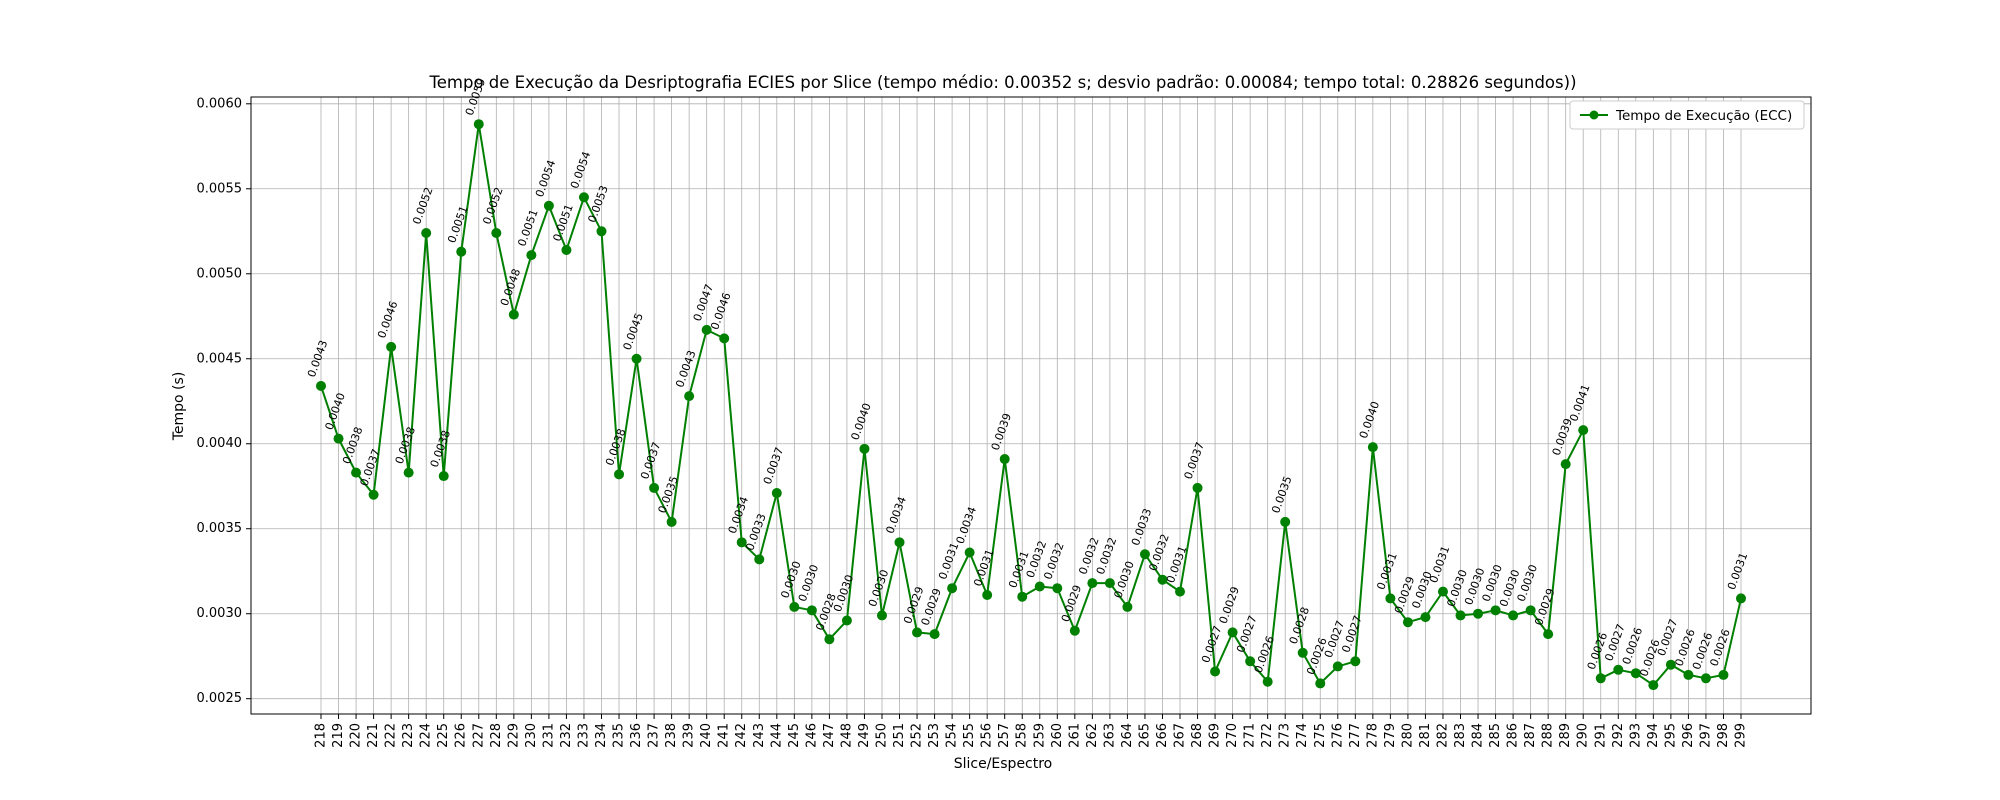  I want to click on x-tick-label: 252, so click(917, 735).